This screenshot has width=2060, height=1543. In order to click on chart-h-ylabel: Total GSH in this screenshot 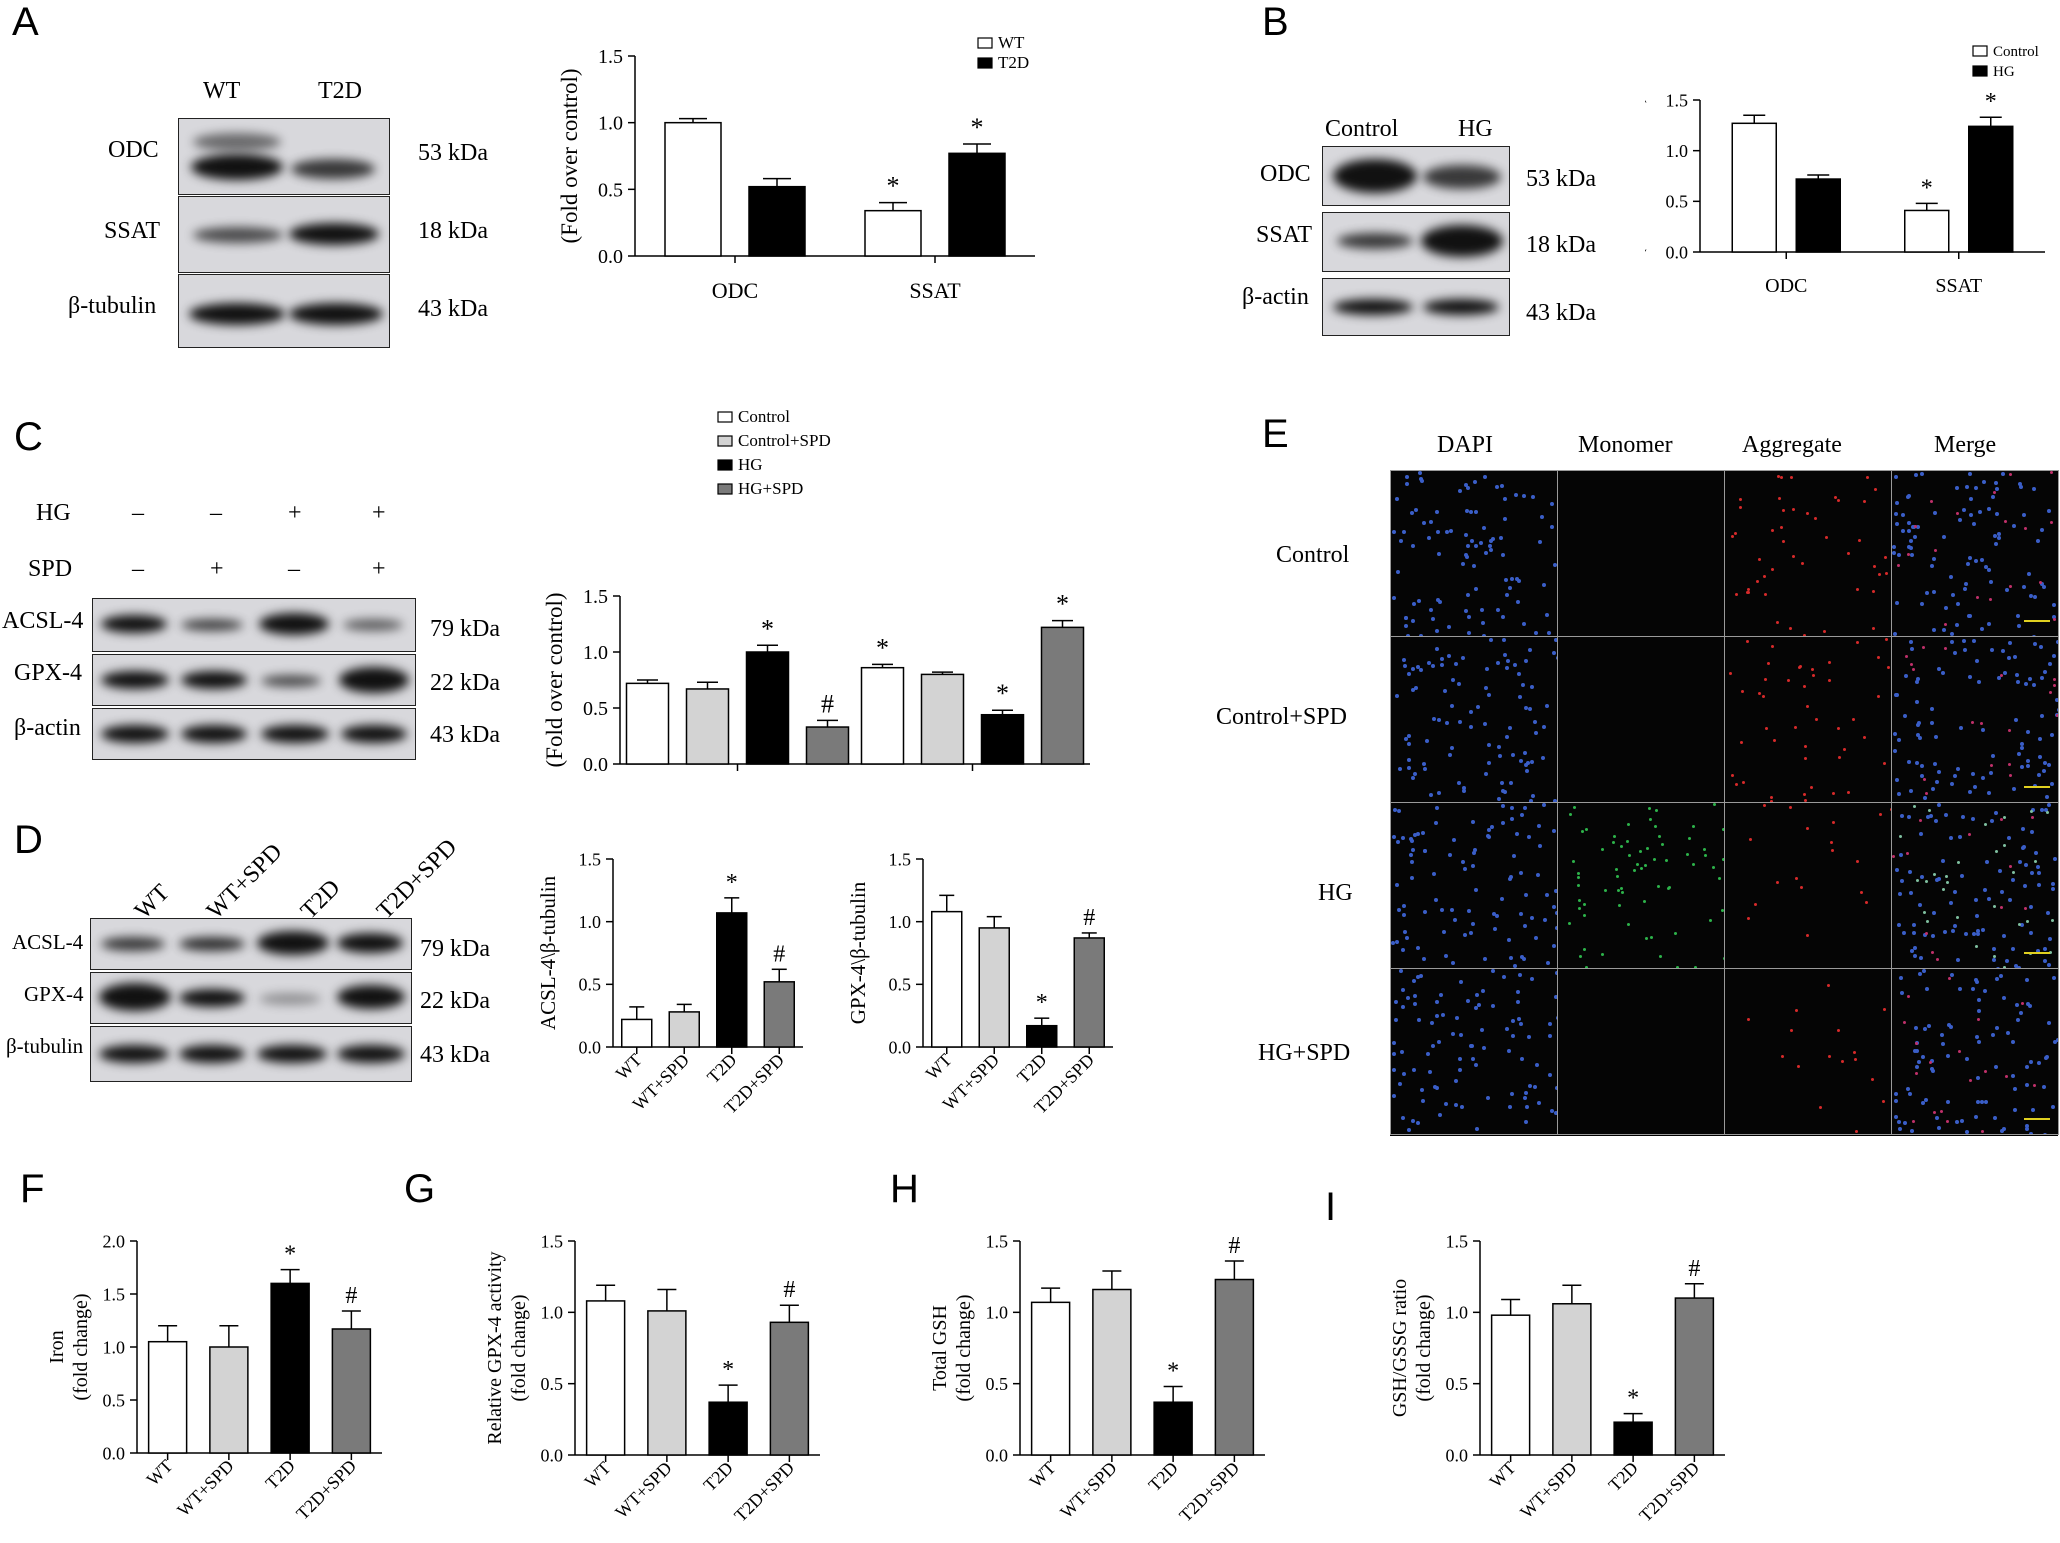, I will do `click(940, 1348)`.